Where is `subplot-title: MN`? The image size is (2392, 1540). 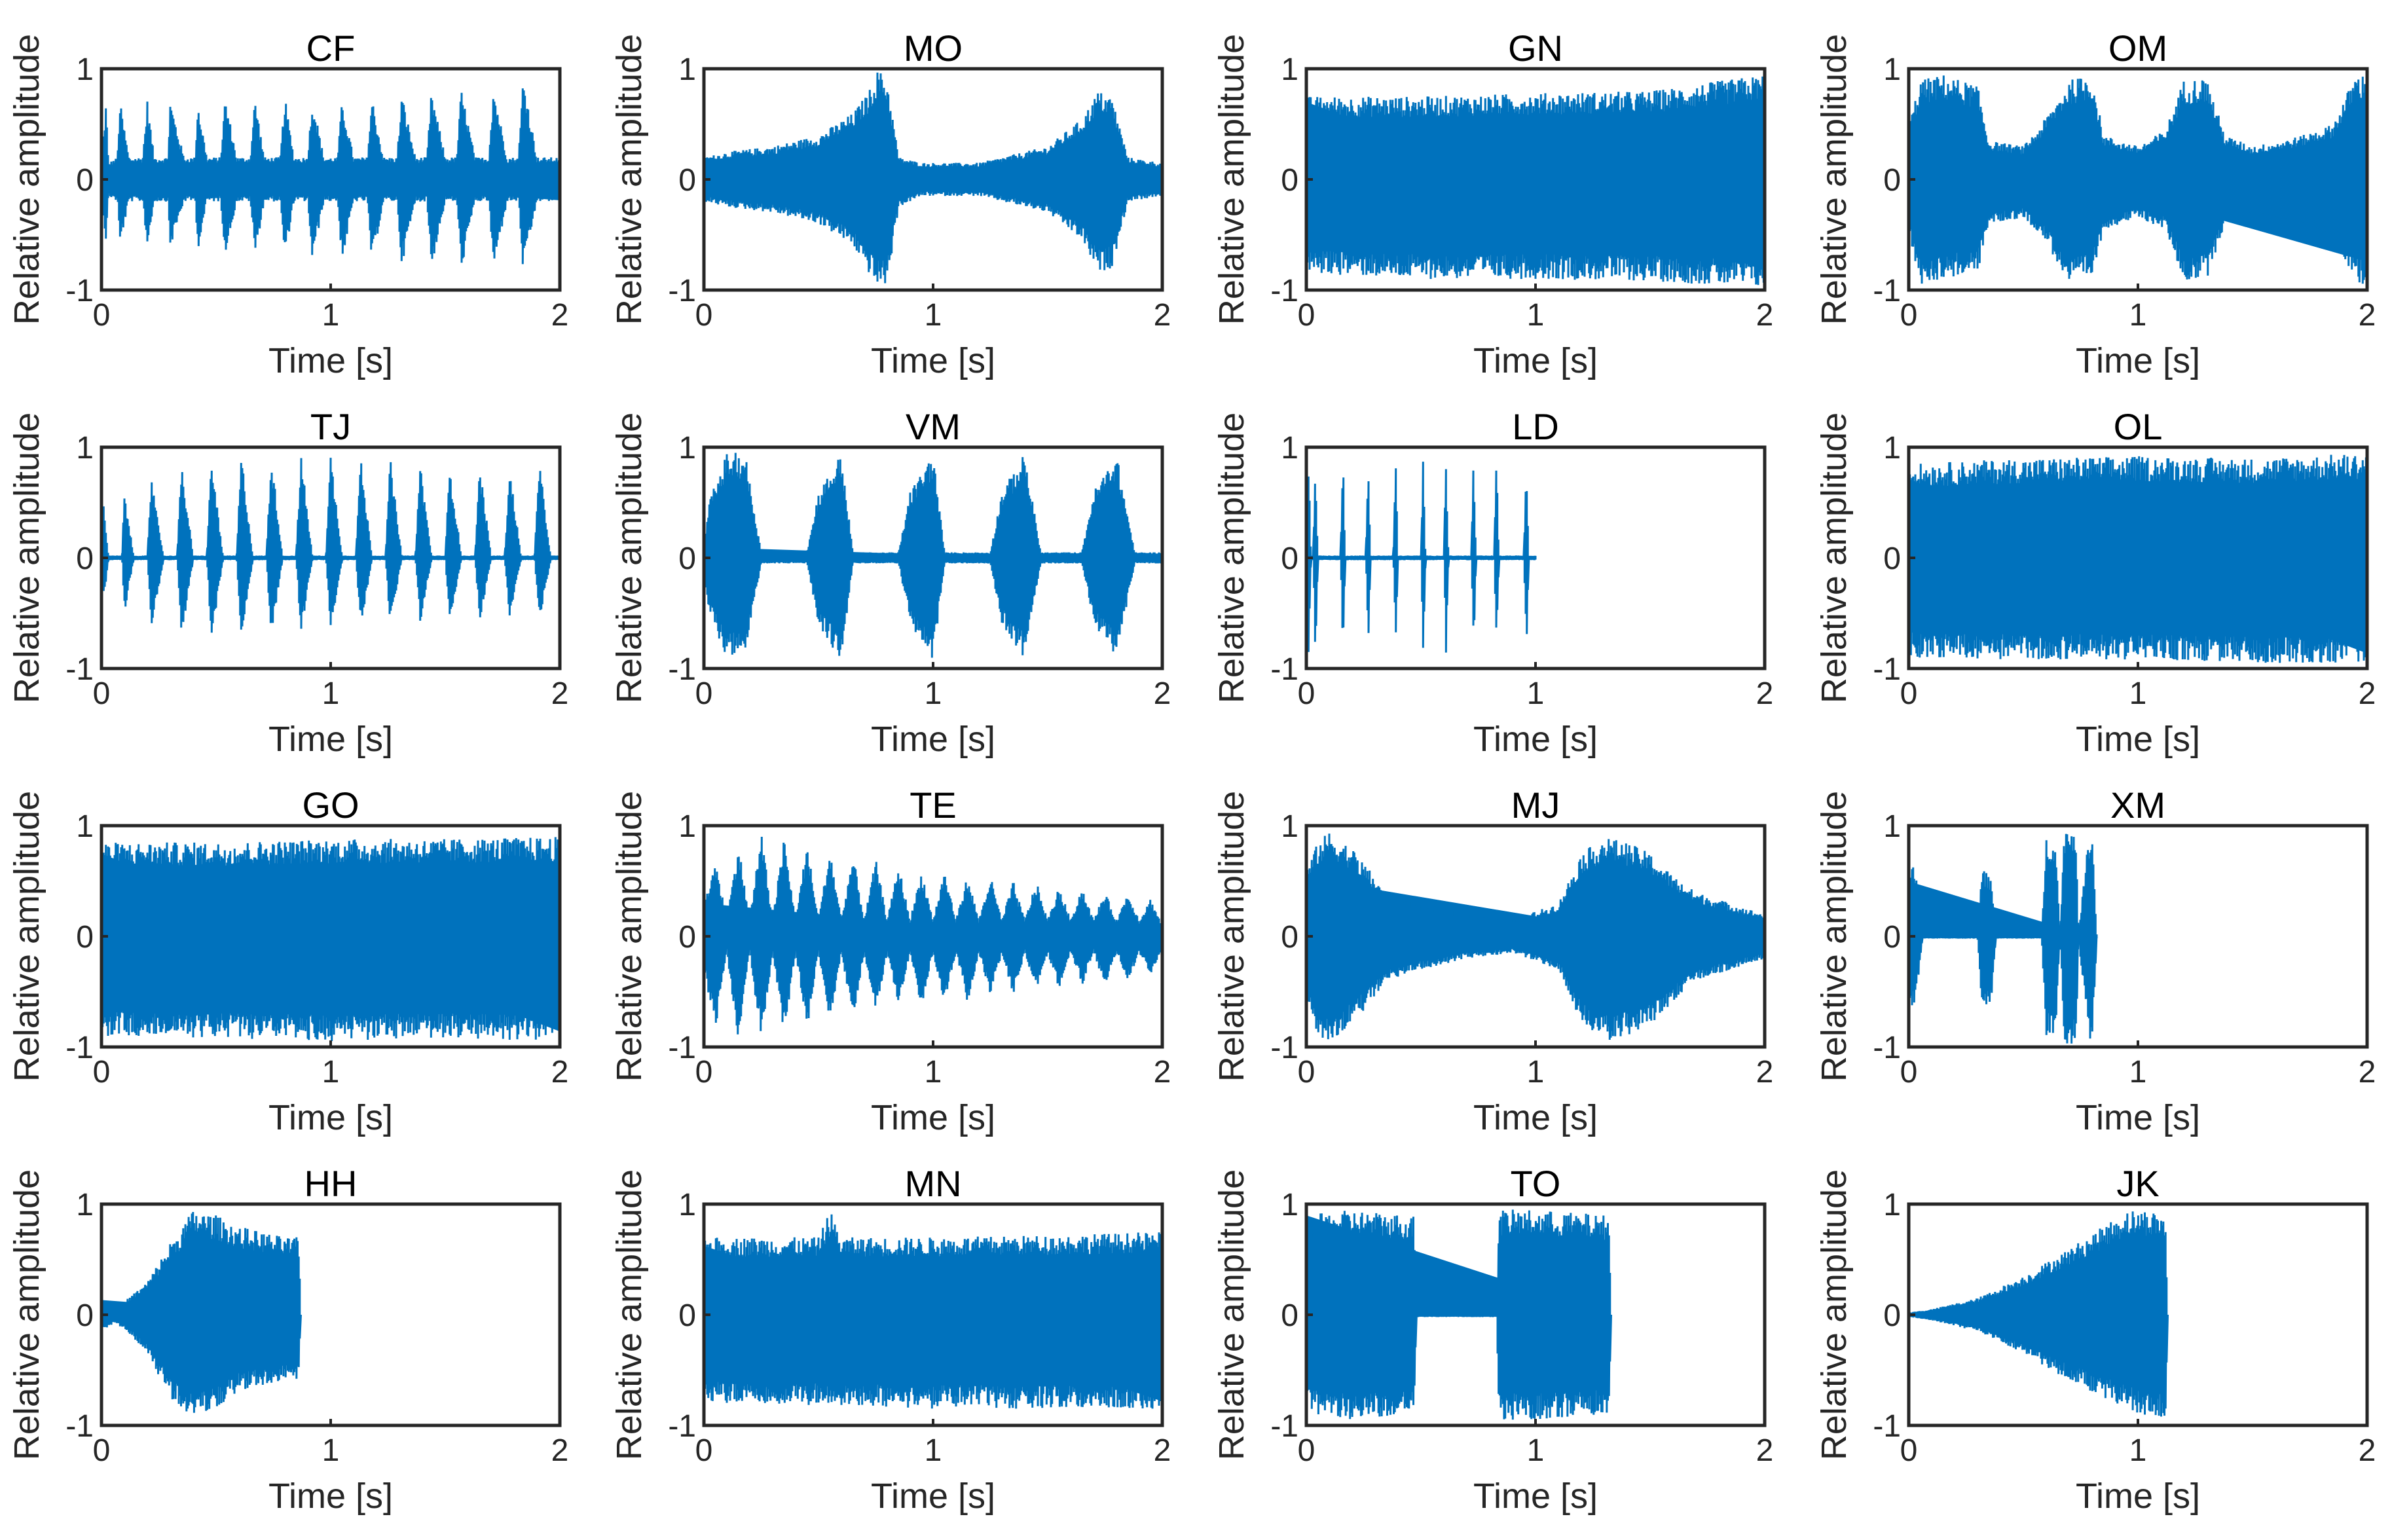
subplot-title: MN is located at coordinates (932, 1183).